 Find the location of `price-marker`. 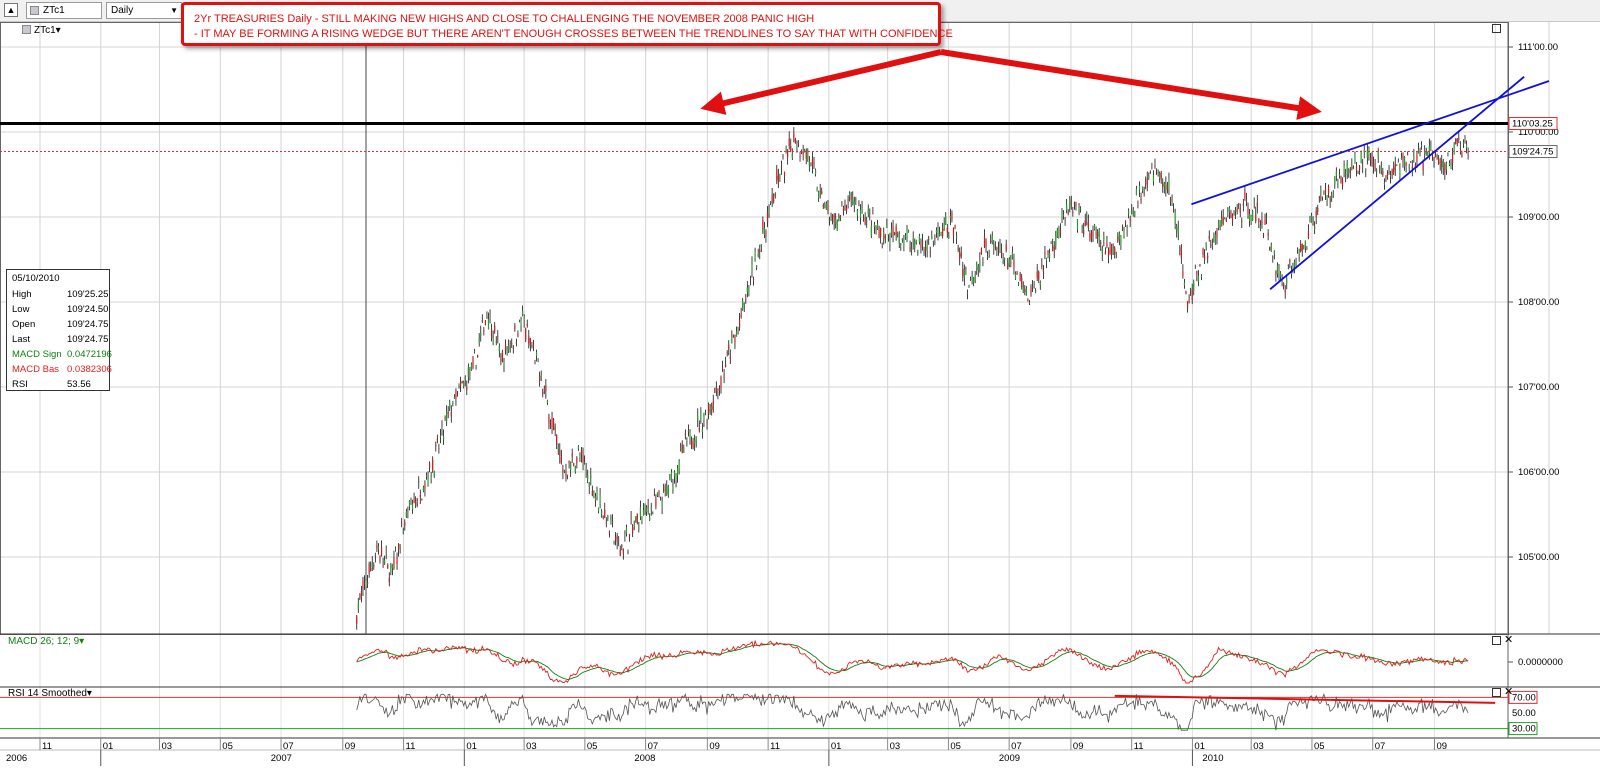

price-marker is located at coordinates (1533, 123).